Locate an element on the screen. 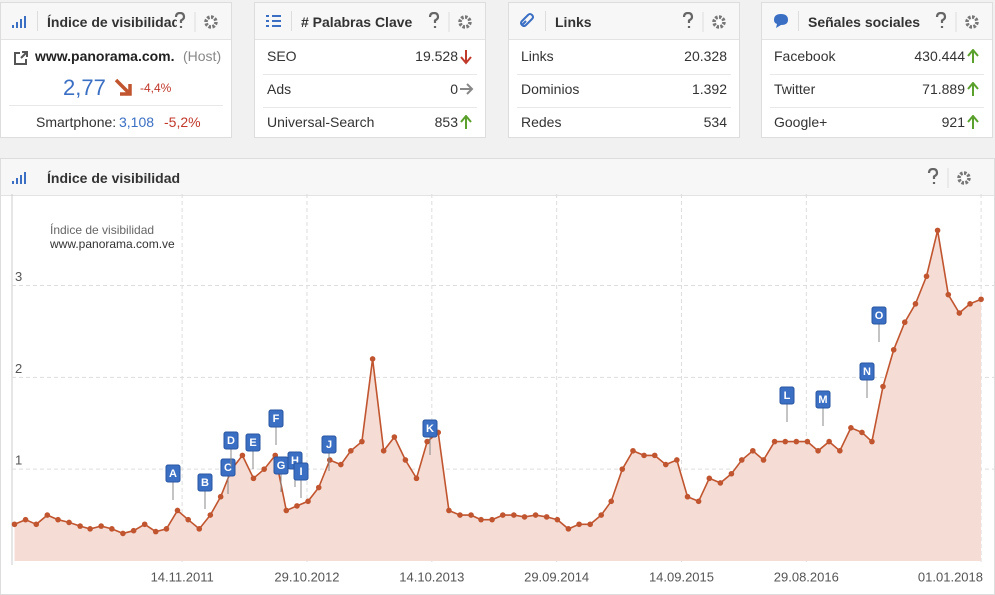 The height and width of the screenshot is (595, 995). row-label: Redes is located at coordinates (541, 122).